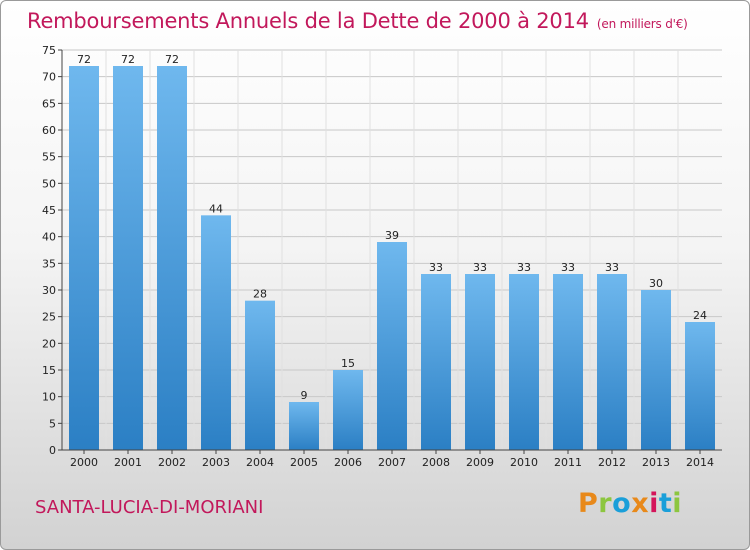 This screenshot has height=550, width=750. Describe the element at coordinates (49, 263) in the screenshot. I see `y-tick-label: 35` at that location.